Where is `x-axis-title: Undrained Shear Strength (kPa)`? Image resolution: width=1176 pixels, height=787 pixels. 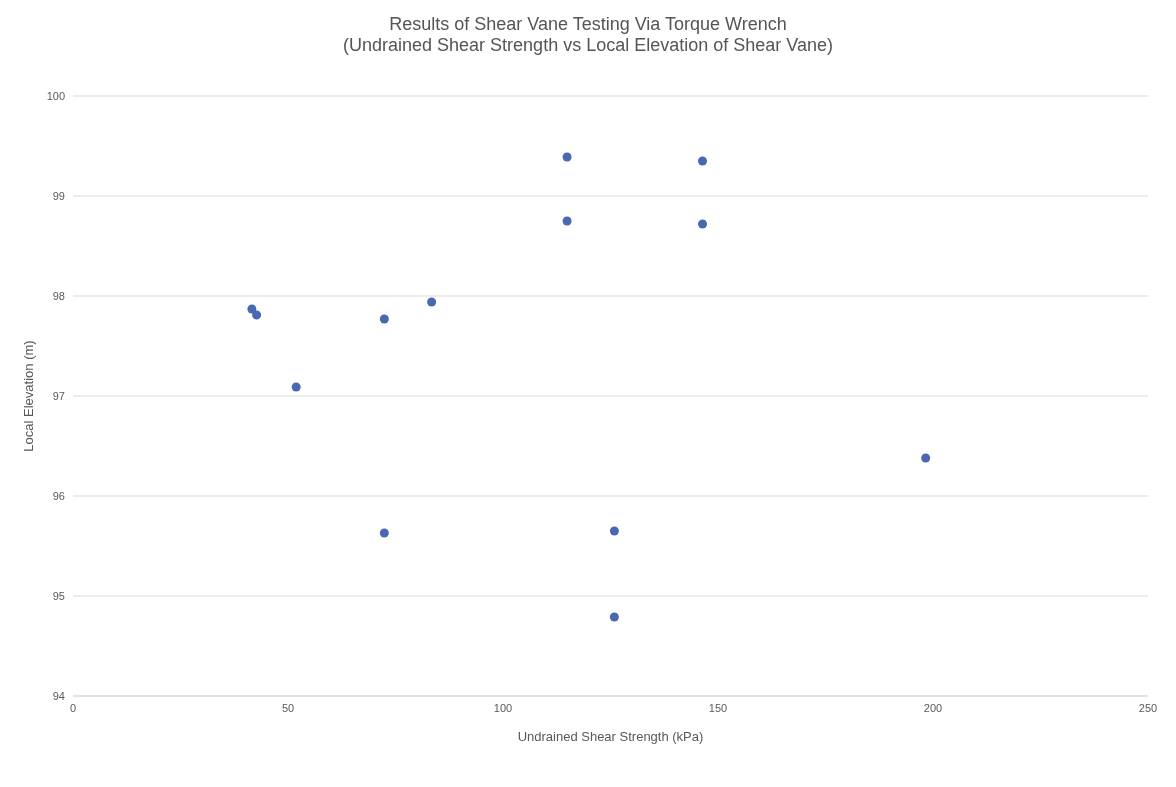
x-axis-title: Undrained Shear Strength (kPa) is located at coordinates (610, 736).